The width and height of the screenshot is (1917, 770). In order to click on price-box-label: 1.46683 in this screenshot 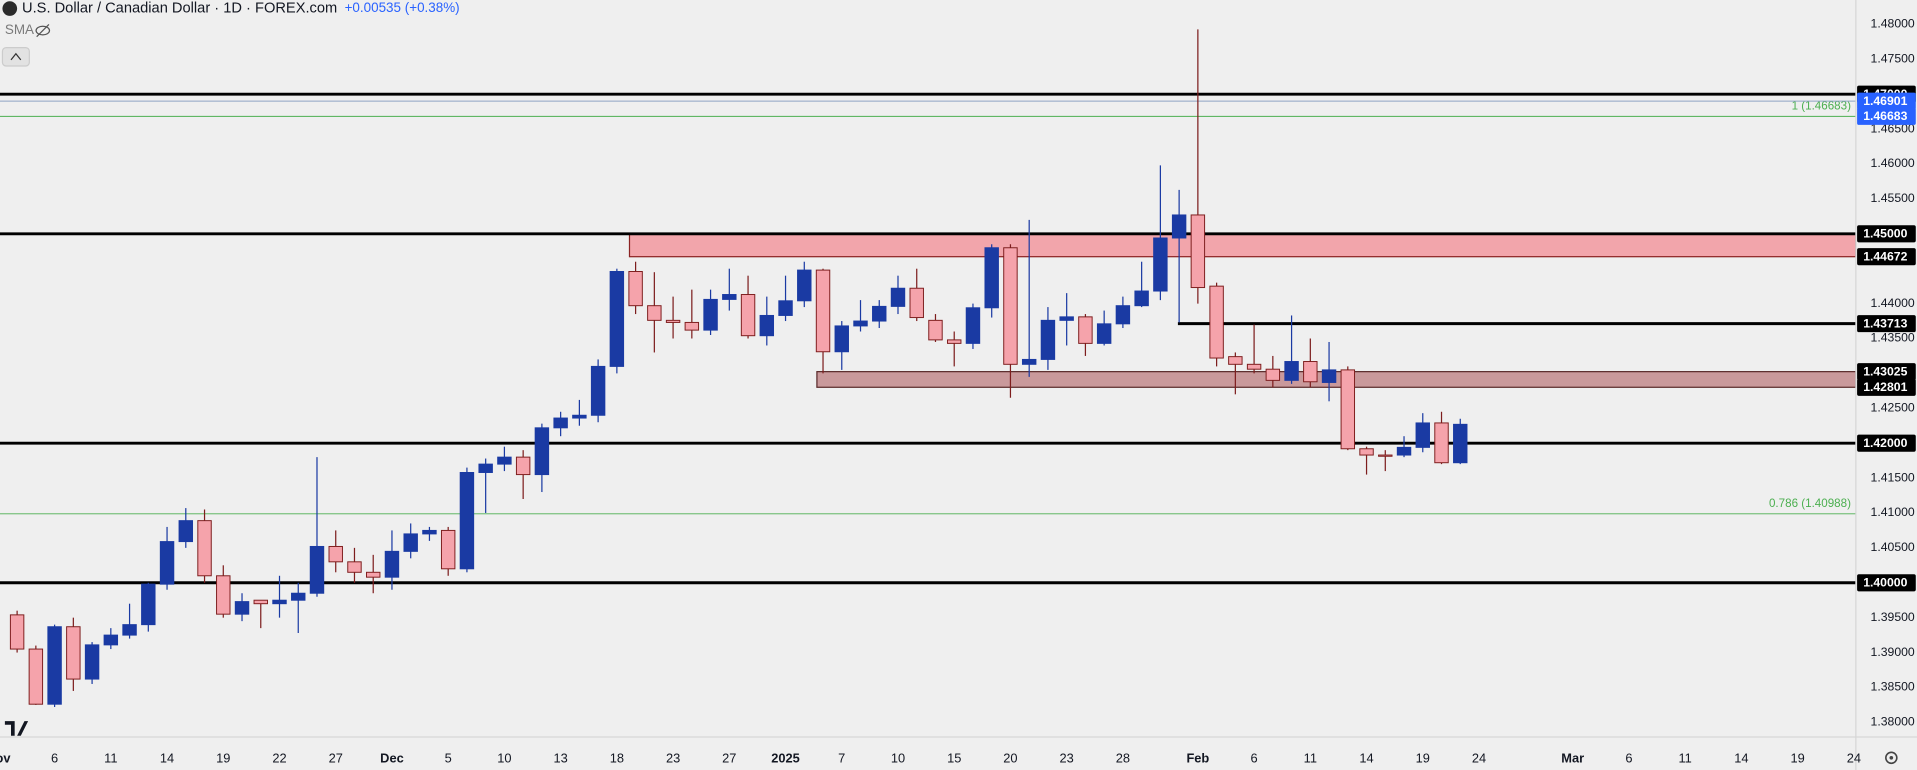, I will do `click(1885, 116)`.